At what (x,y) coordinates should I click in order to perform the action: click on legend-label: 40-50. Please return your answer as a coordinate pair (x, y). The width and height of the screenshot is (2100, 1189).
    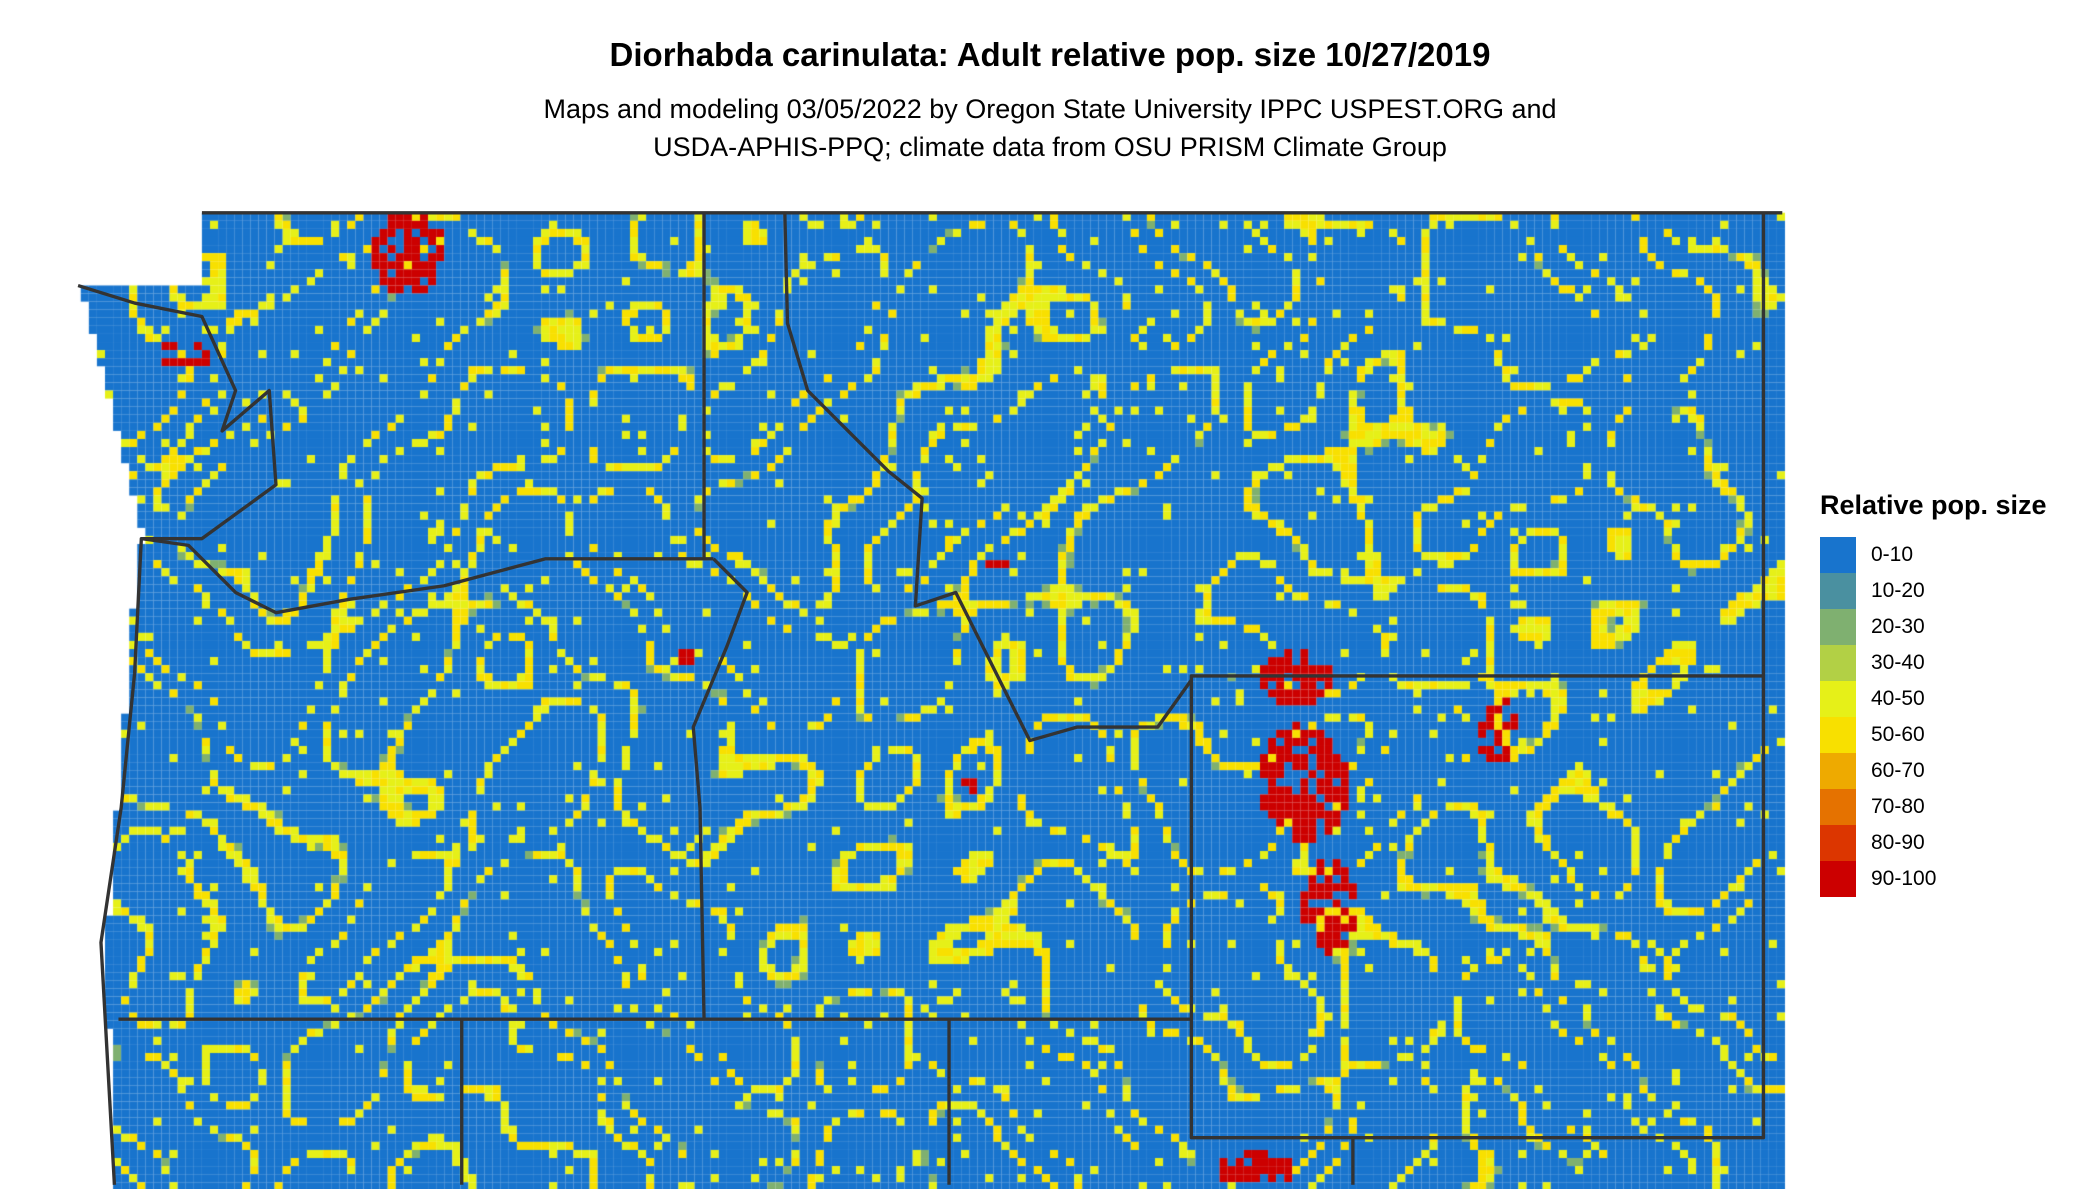
    Looking at the image, I should click on (1898, 698).